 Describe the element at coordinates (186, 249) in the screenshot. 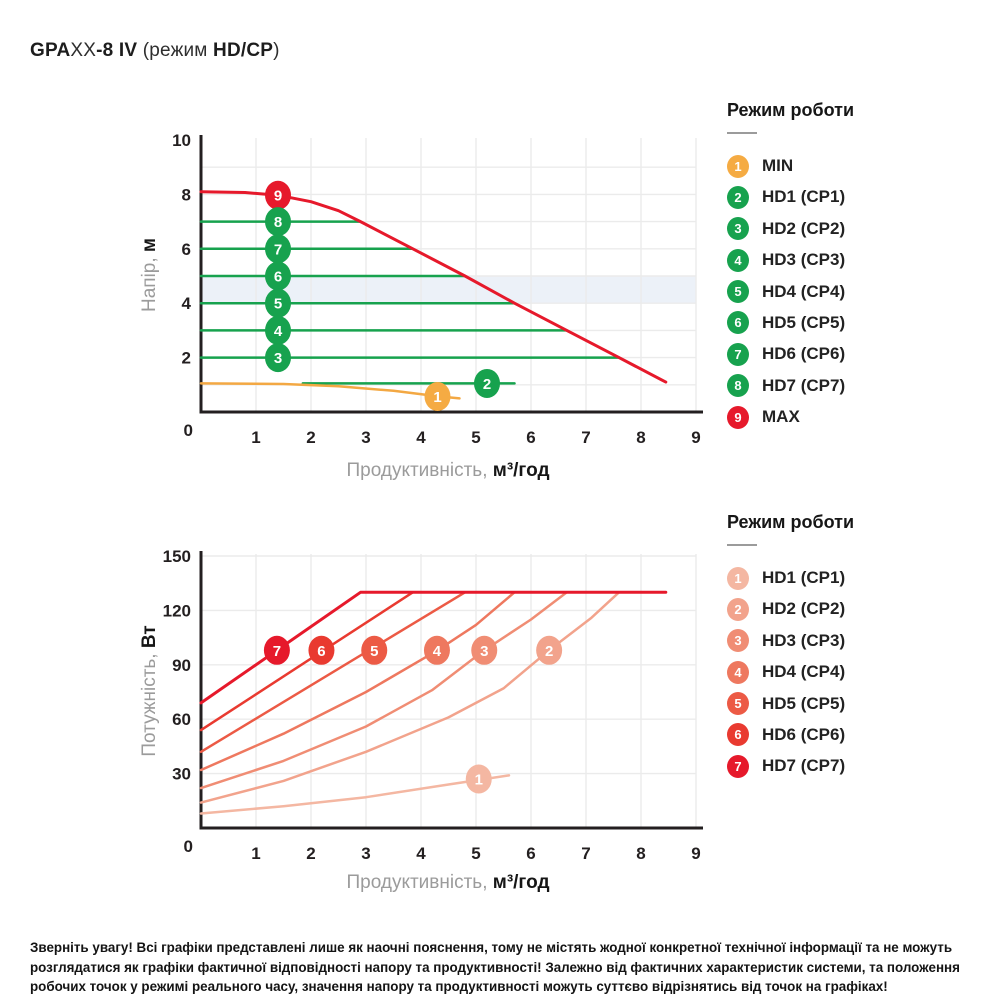

I see `y-tick-label: 6` at that location.